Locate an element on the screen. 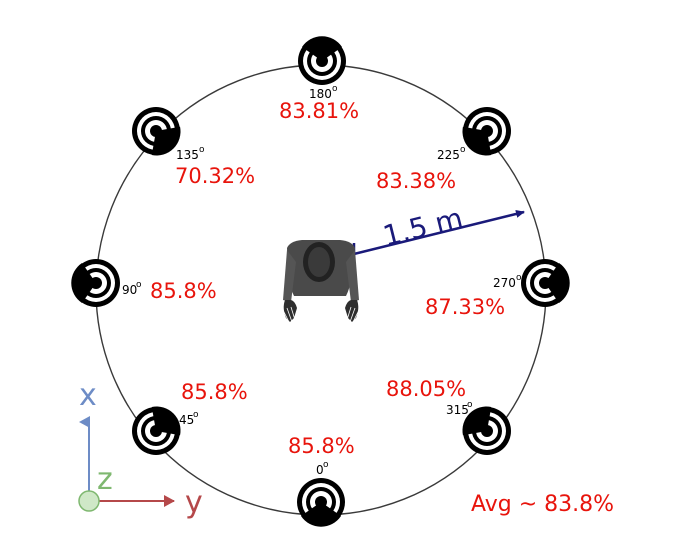  speaker-225: 225 o 83.38% is located at coordinates (448, 145).